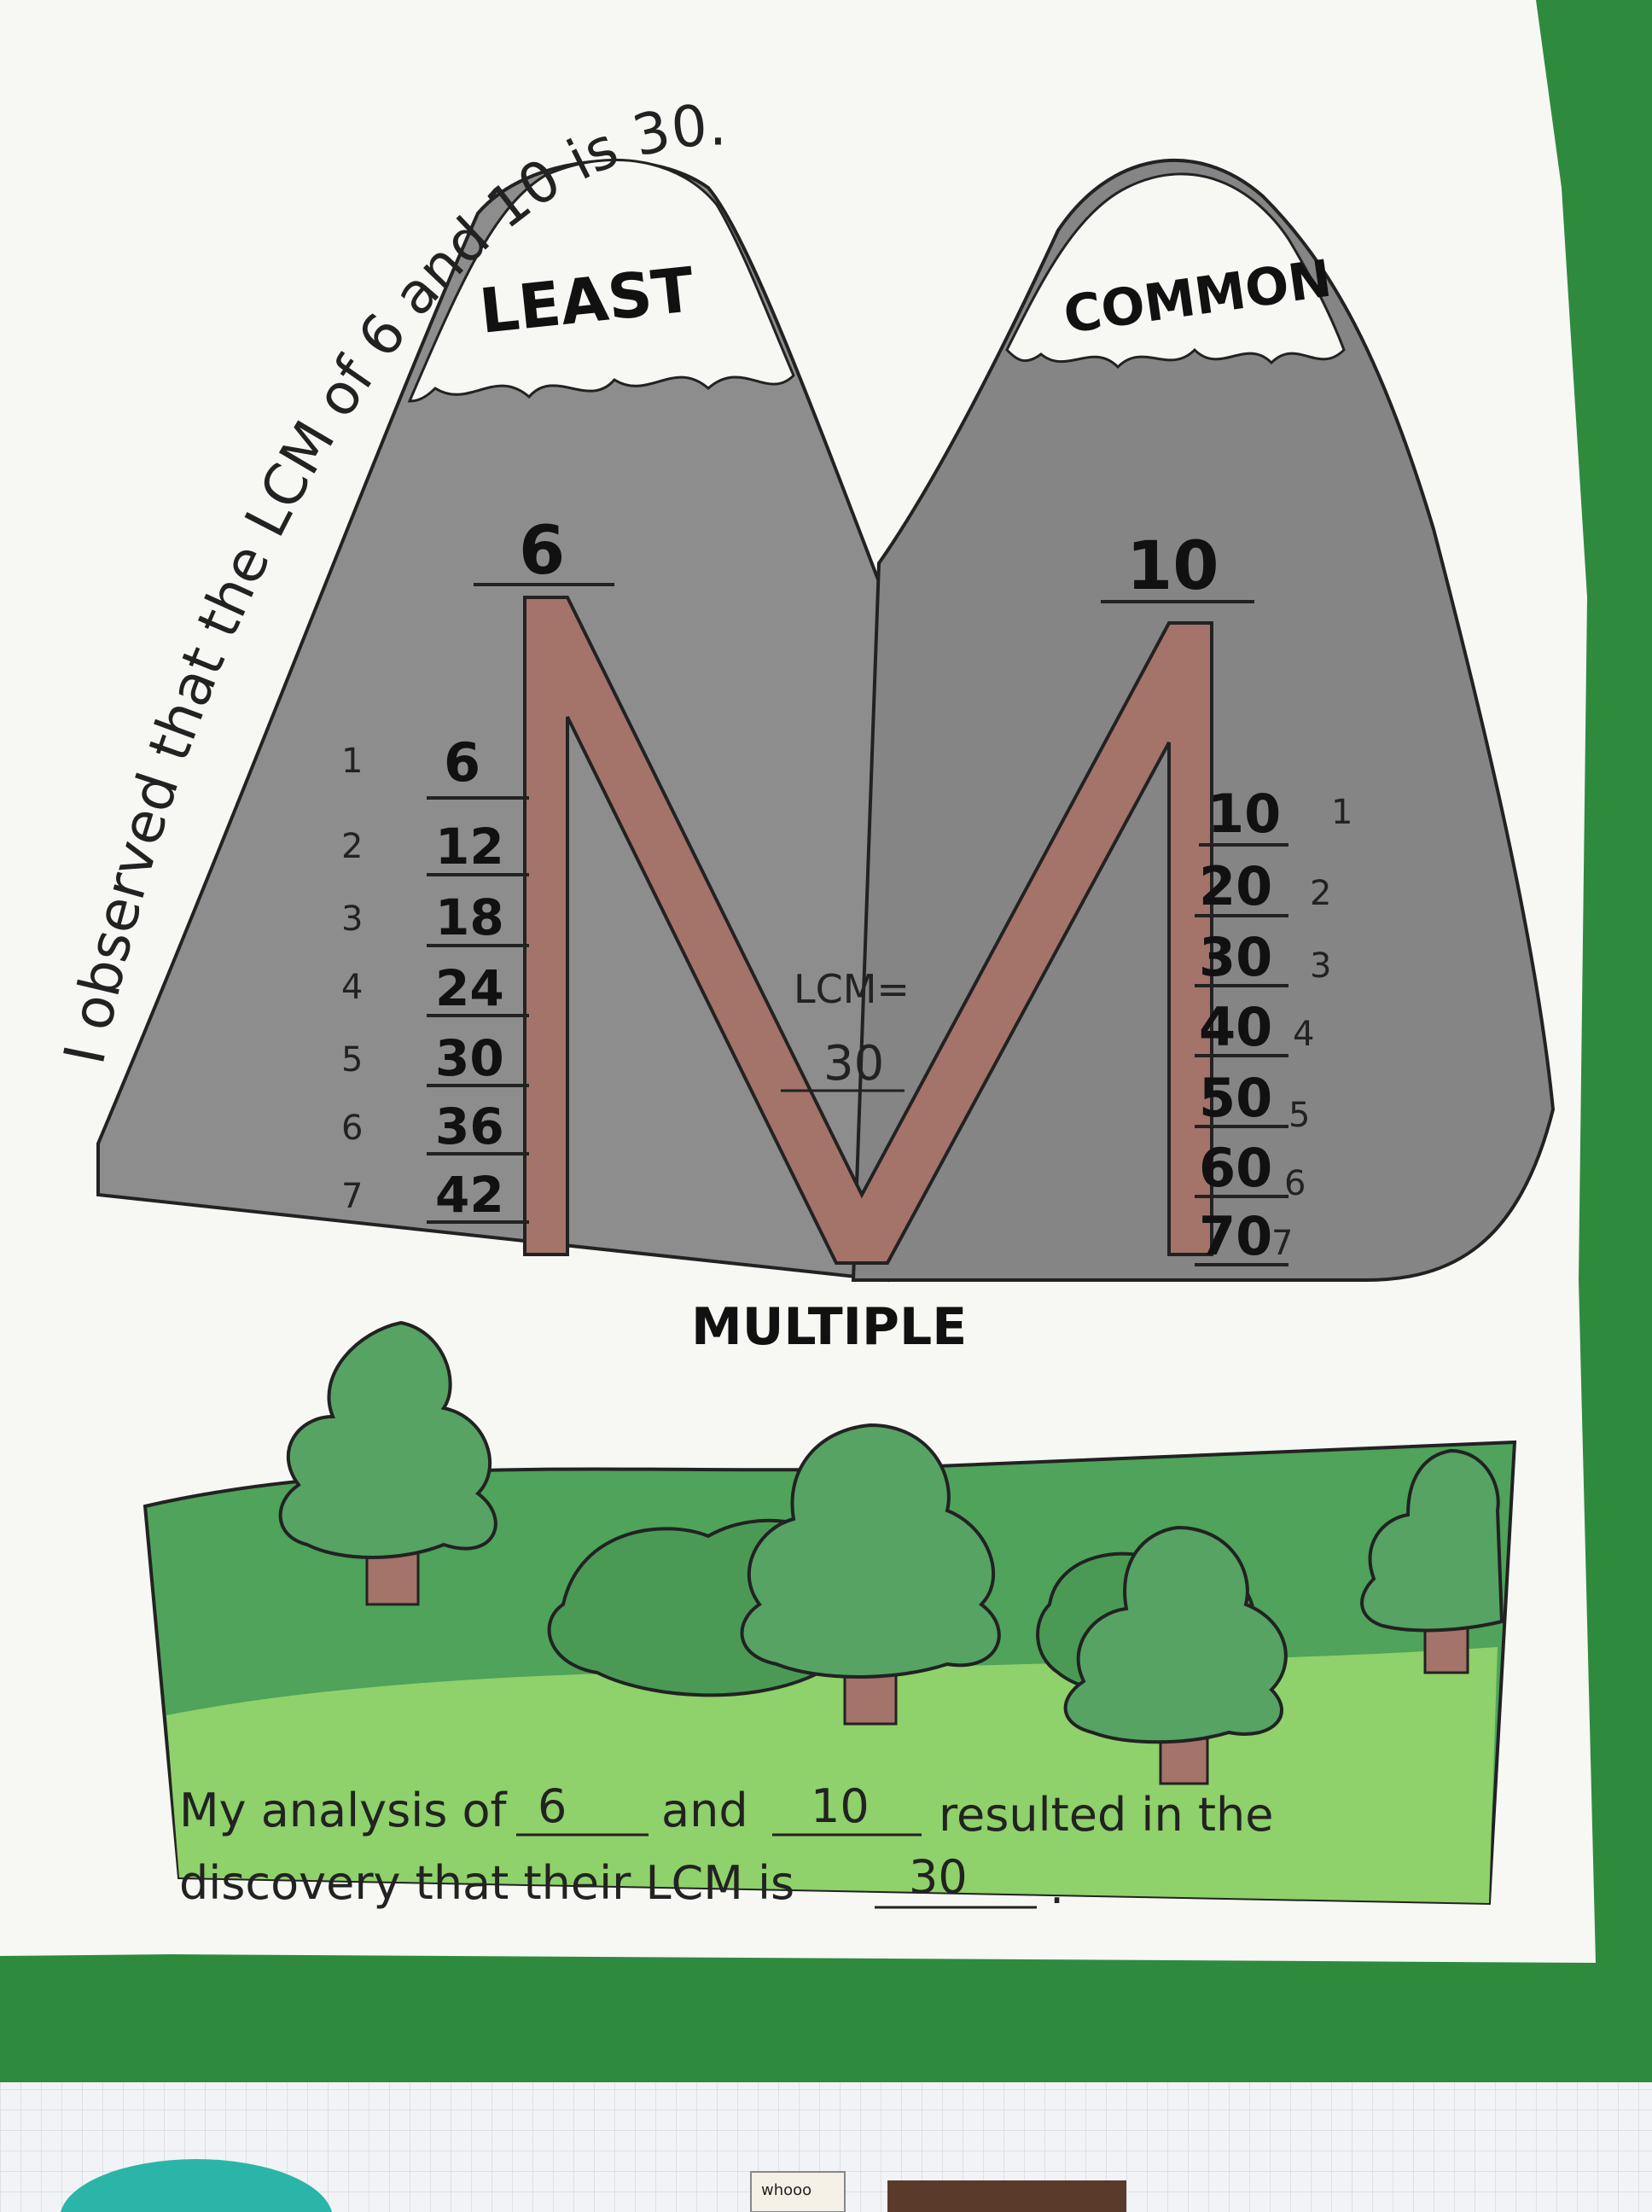 The height and width of the screenshot is (2212, 1652). Describe the element at coordinates (469, 1126) in the screenshot. I see `left-multiple: 36` at that location.